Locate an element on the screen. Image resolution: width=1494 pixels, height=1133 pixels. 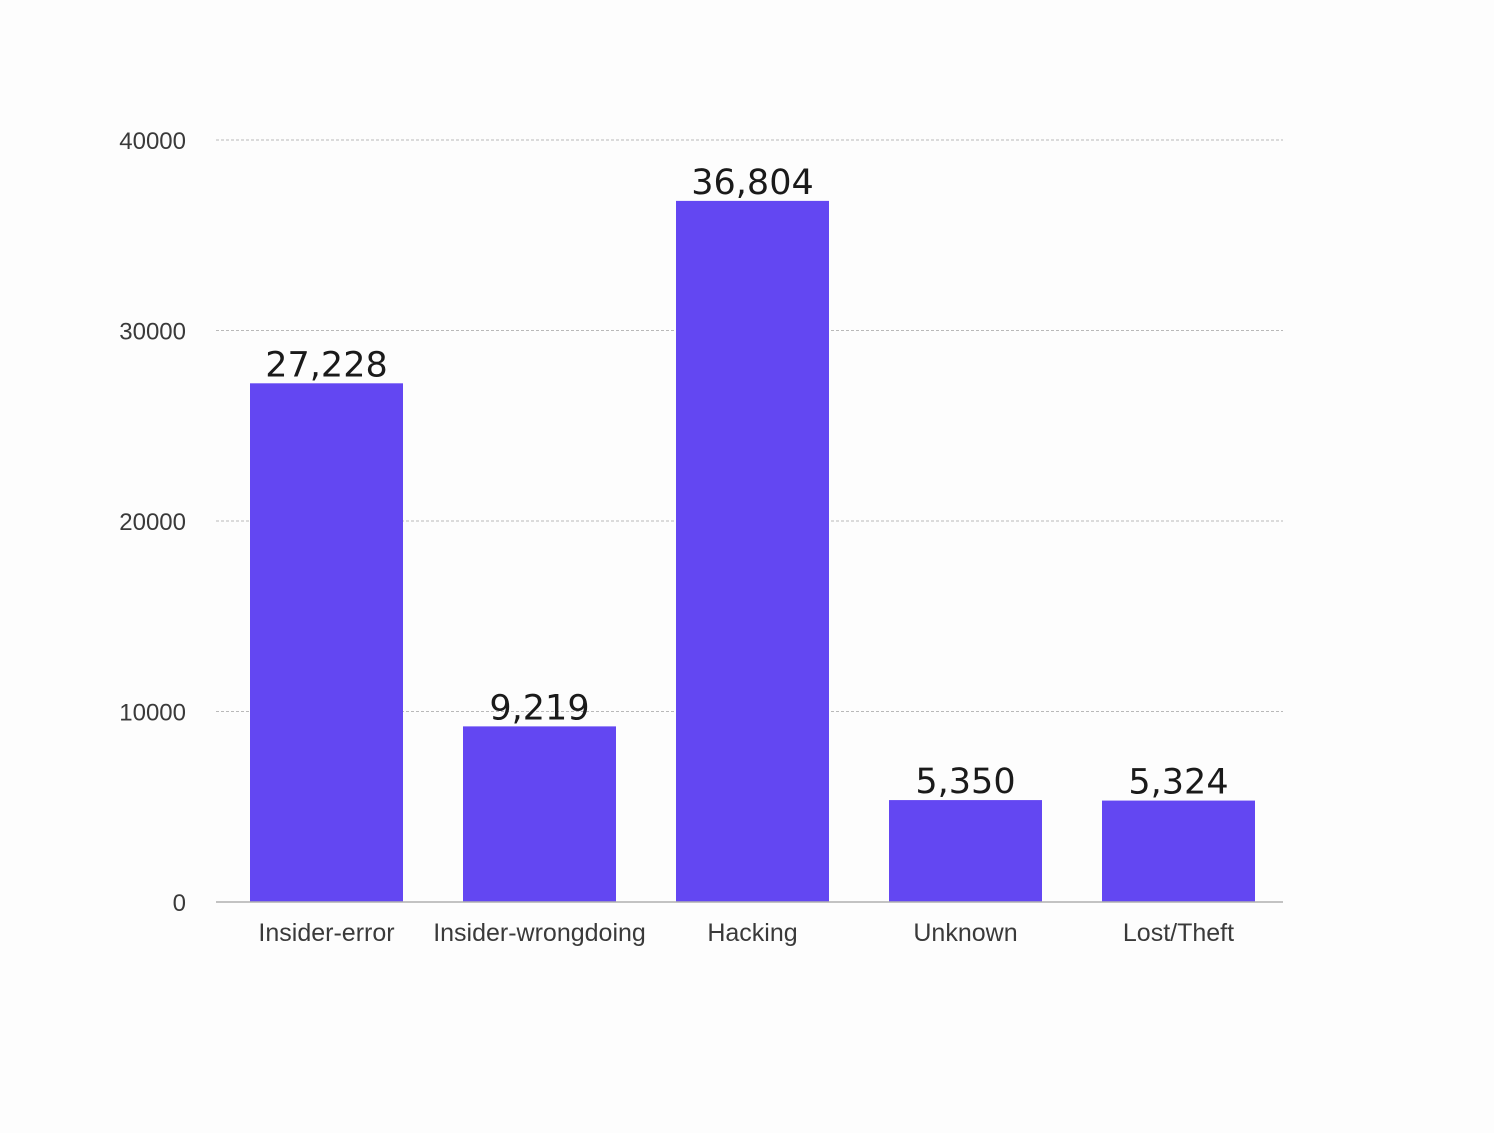
y-tick-label: 10000 is located at coordinates (152, 713).